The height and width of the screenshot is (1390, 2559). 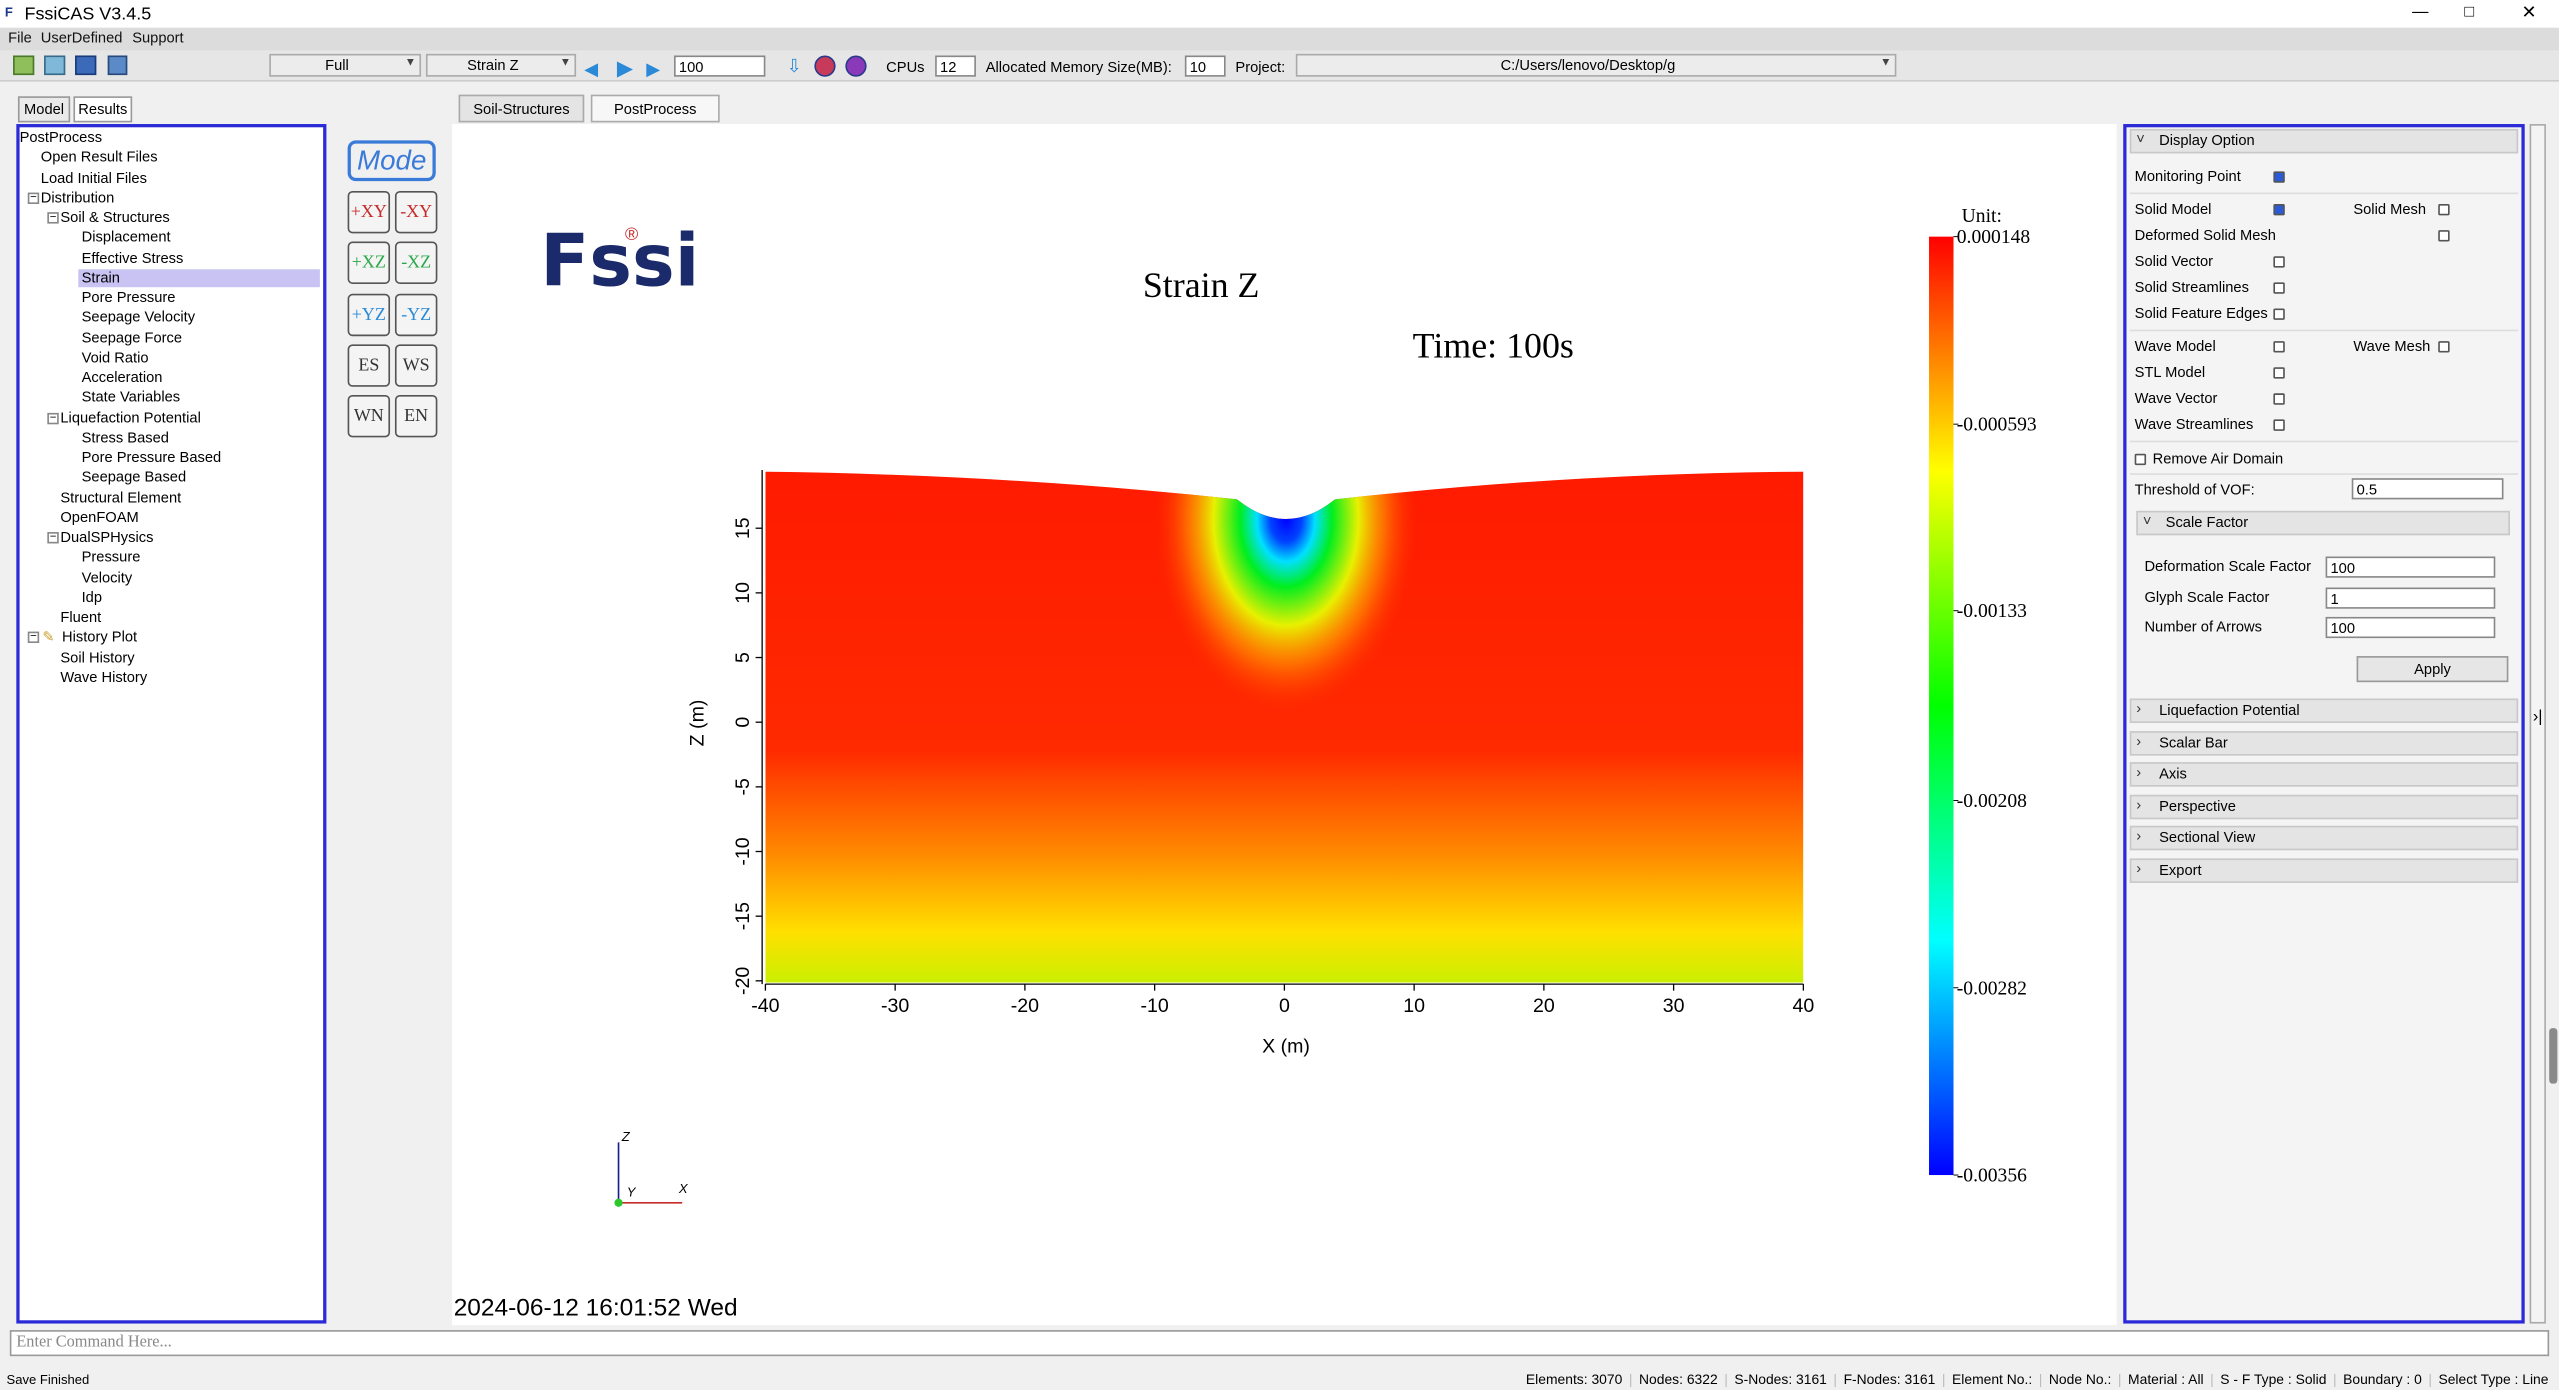 I want to click on download-icon: ⇩, so click(x=794, y=67).